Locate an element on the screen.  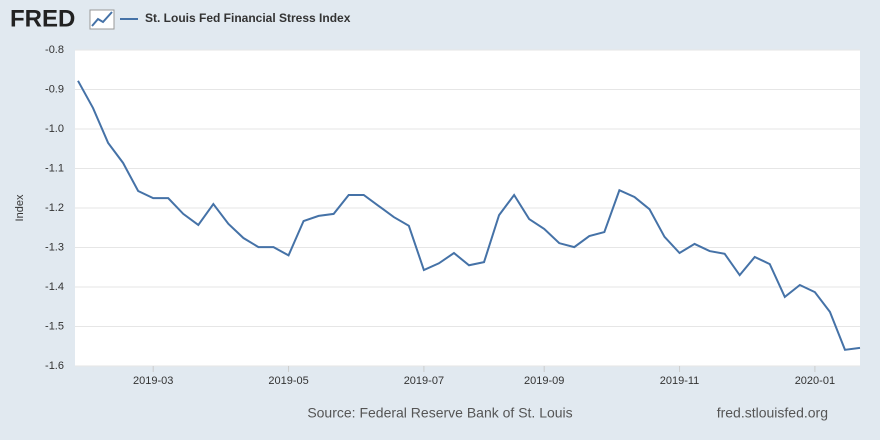
y-tick-label: -0.9 is located at coordinates (54, 89).